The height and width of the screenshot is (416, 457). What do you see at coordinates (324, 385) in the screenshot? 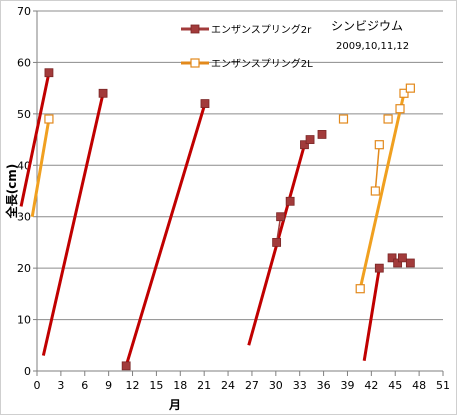
I see `x-tick-label: 36` at bounding box center [324, 385].